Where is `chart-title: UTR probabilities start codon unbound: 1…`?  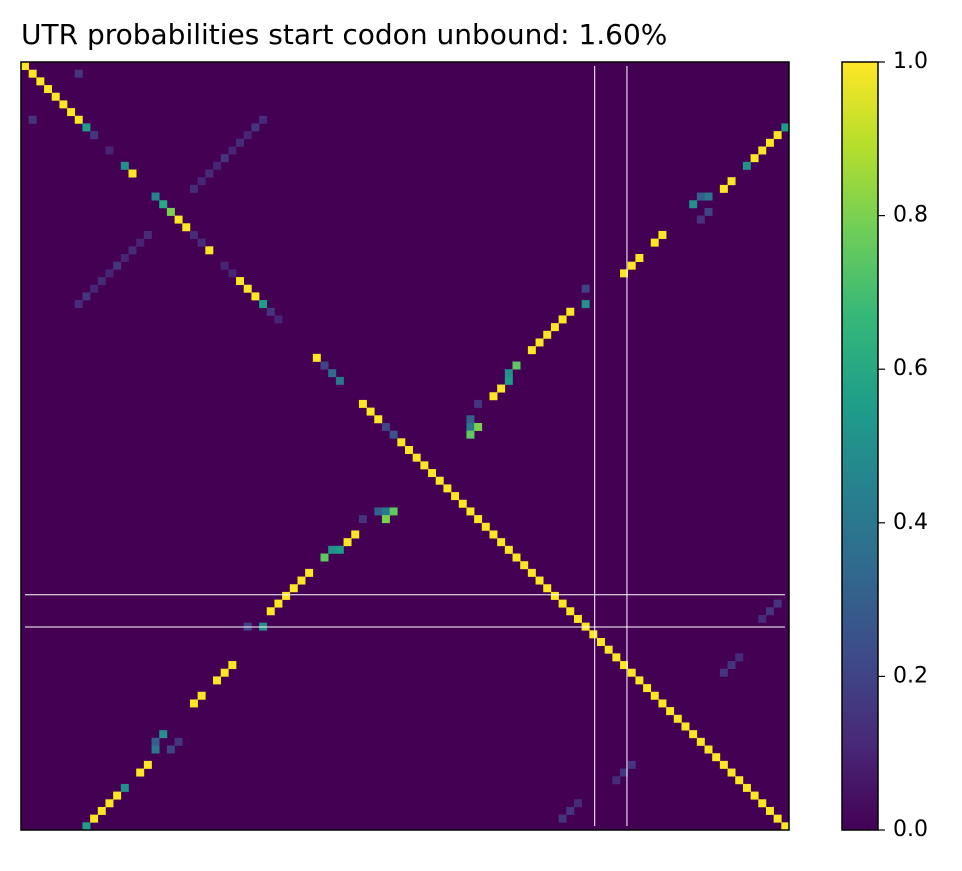
chart-title: UTR probabilities start codon unbound: 1… is located at coordinates (344, 34).